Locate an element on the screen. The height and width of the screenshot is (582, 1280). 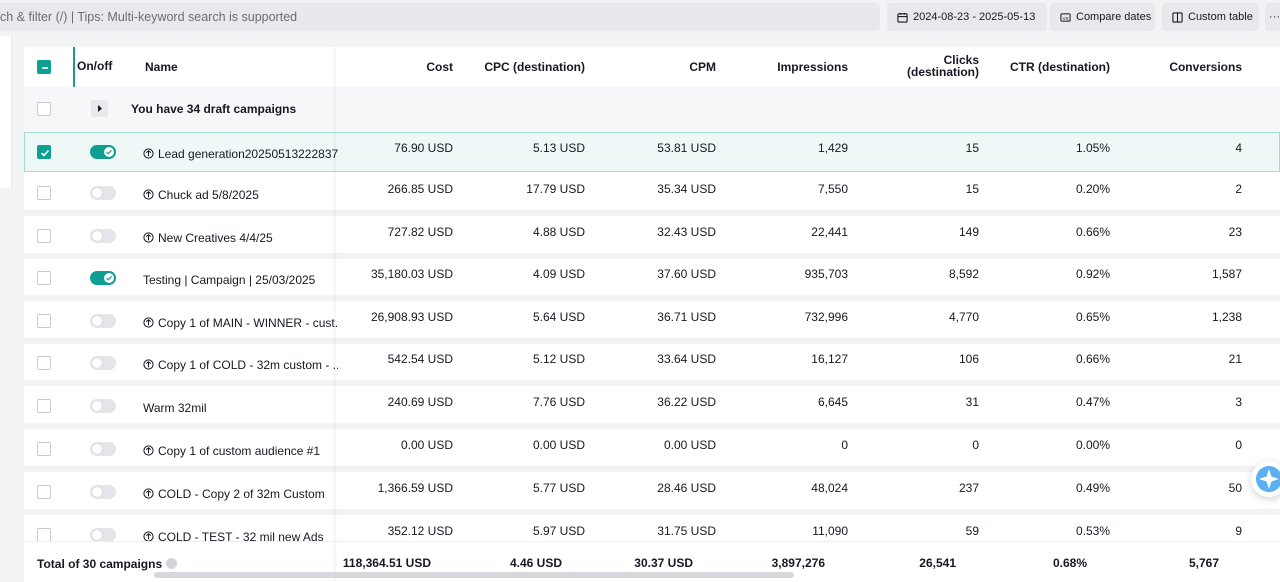
campaign-name-link: Warm 32mil is located at coordinates (175, 408).